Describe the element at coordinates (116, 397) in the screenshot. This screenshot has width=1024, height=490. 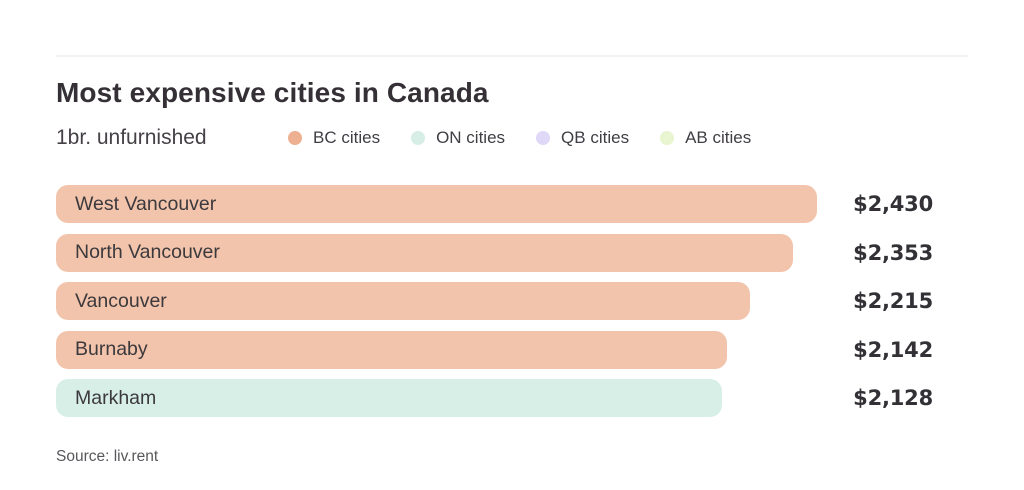
I see `bar-city-label: Markham` at that location.